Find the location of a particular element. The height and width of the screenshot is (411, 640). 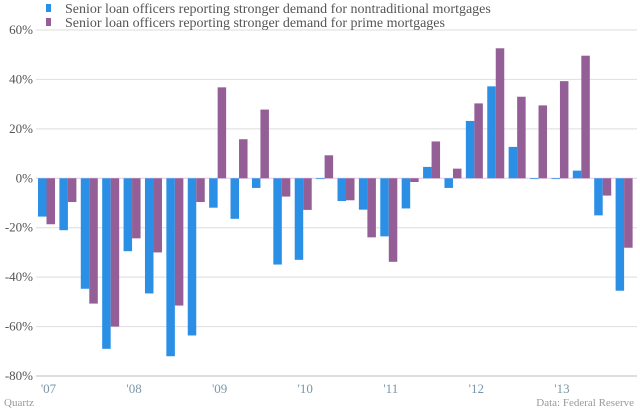

x-tick-label: '10 is located at coordinates (305, 388).